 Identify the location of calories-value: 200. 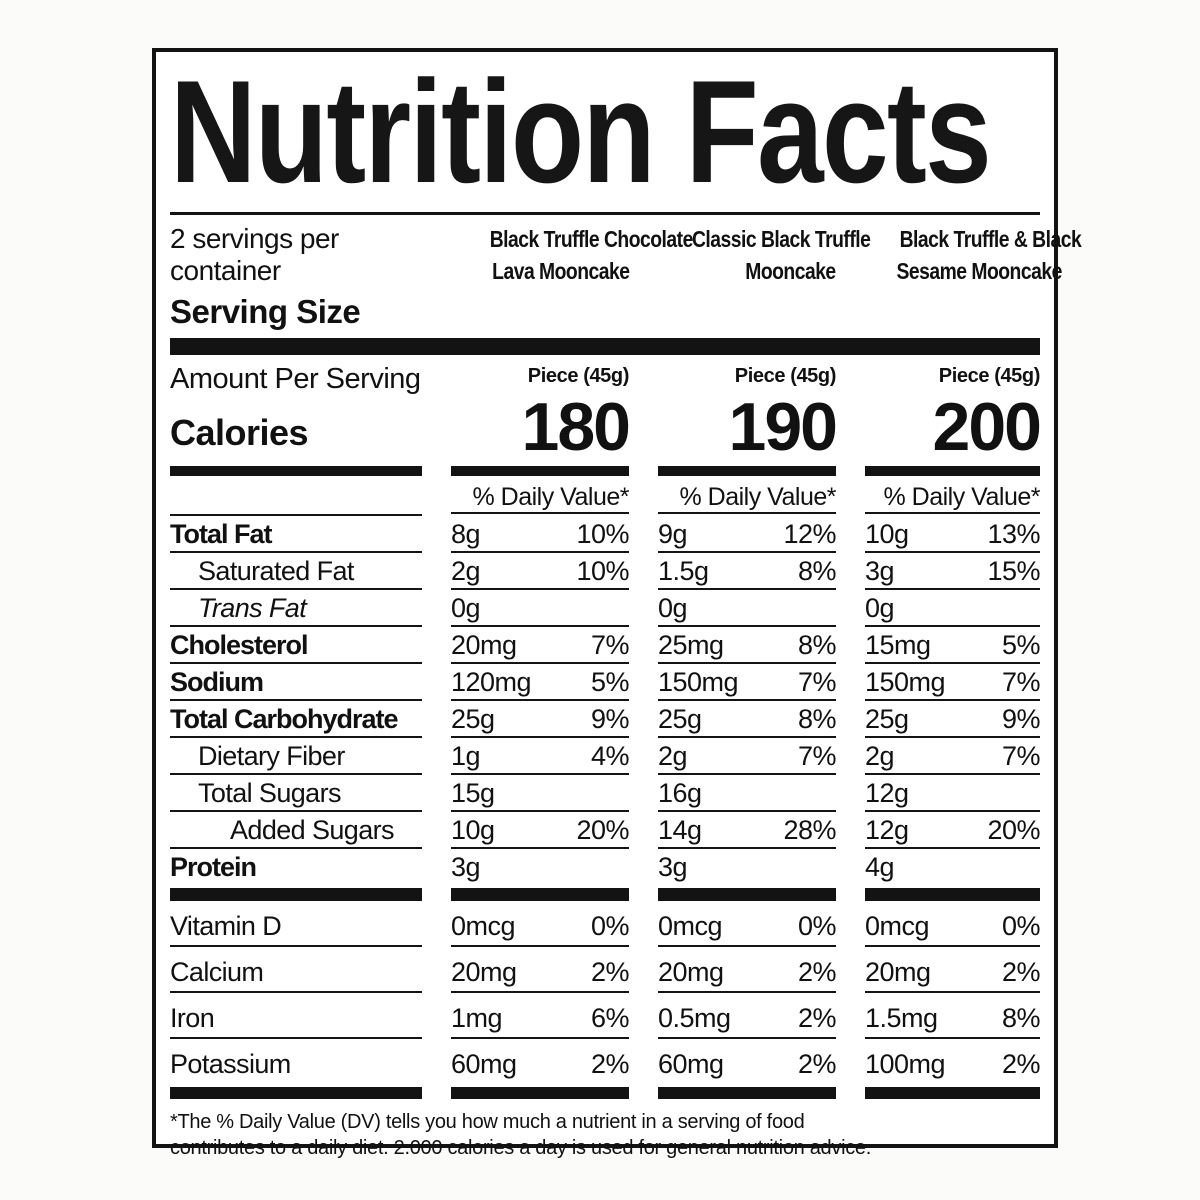
(987, 427).